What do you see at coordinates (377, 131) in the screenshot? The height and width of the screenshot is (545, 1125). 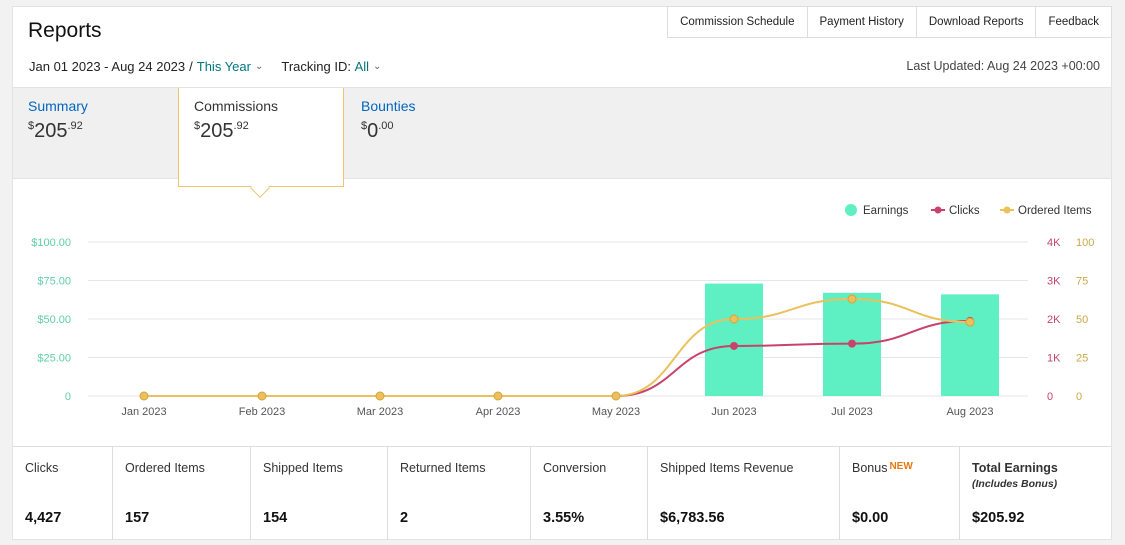 I see `tab-value: $0.00` at bounding box center [377, 131].